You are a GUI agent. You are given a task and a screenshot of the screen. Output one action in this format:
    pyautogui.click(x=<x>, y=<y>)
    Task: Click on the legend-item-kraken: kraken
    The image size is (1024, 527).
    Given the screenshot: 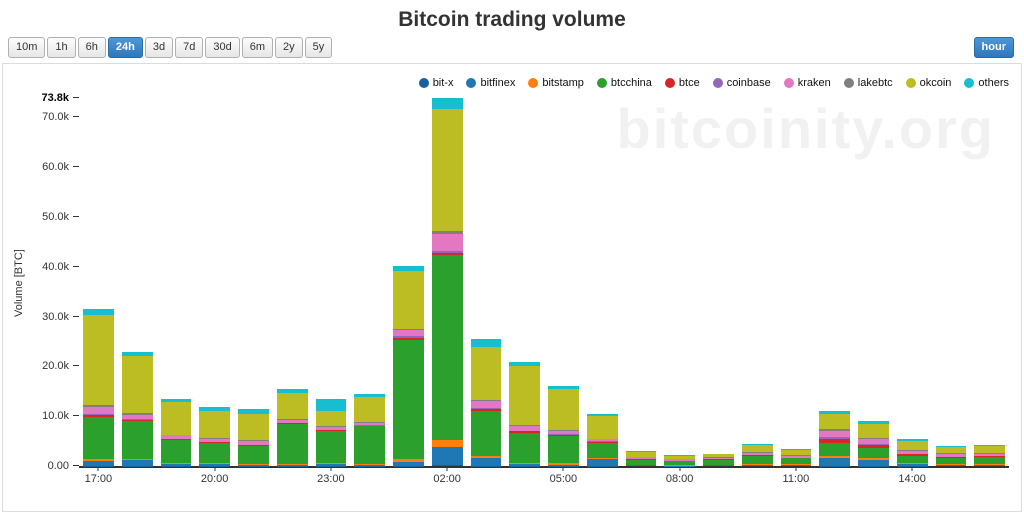 What is the action you would take?
    pyautogui.click(x=807, y=83)
    